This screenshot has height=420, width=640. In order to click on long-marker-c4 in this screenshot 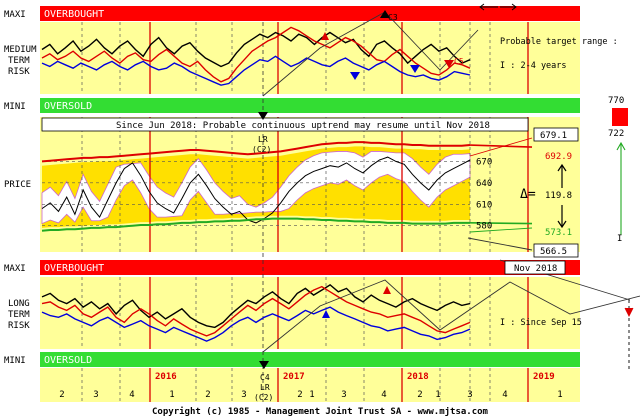, I will do `click(264, 365)`.